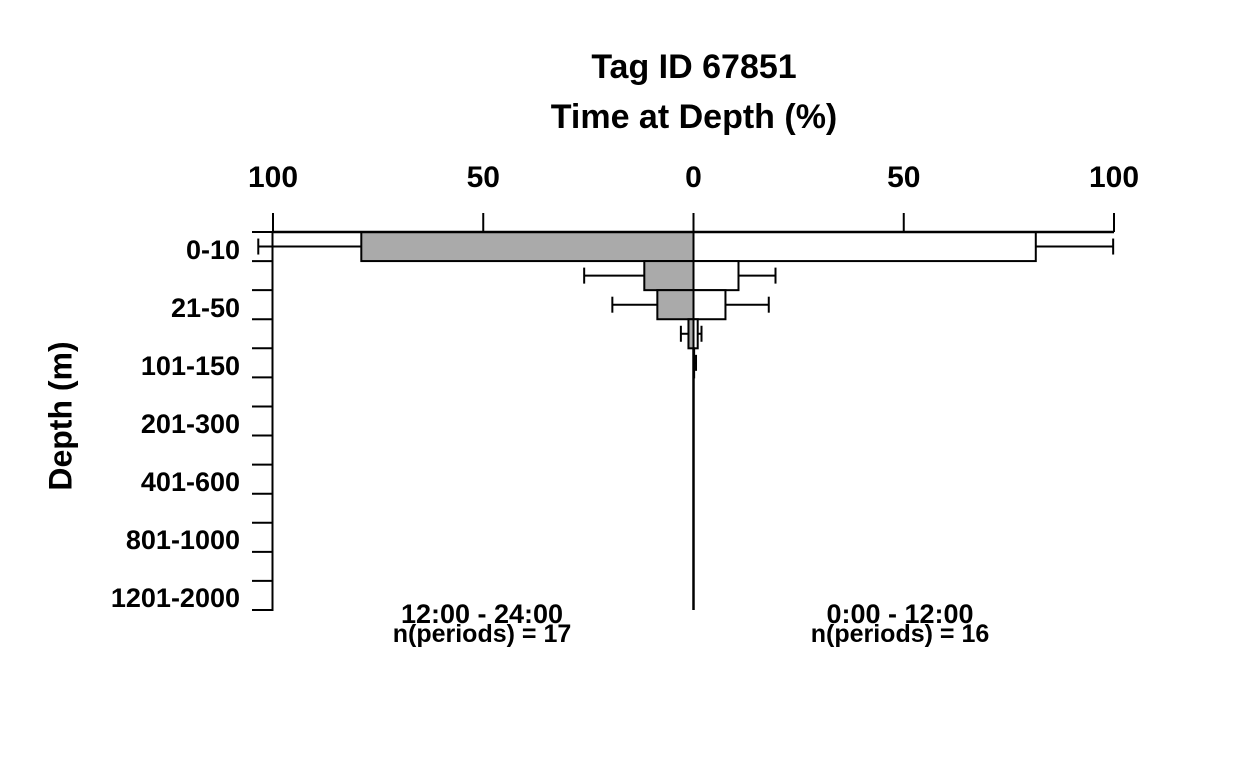  I want to click on depth-bin-label: 0-10, so click(212, 249).